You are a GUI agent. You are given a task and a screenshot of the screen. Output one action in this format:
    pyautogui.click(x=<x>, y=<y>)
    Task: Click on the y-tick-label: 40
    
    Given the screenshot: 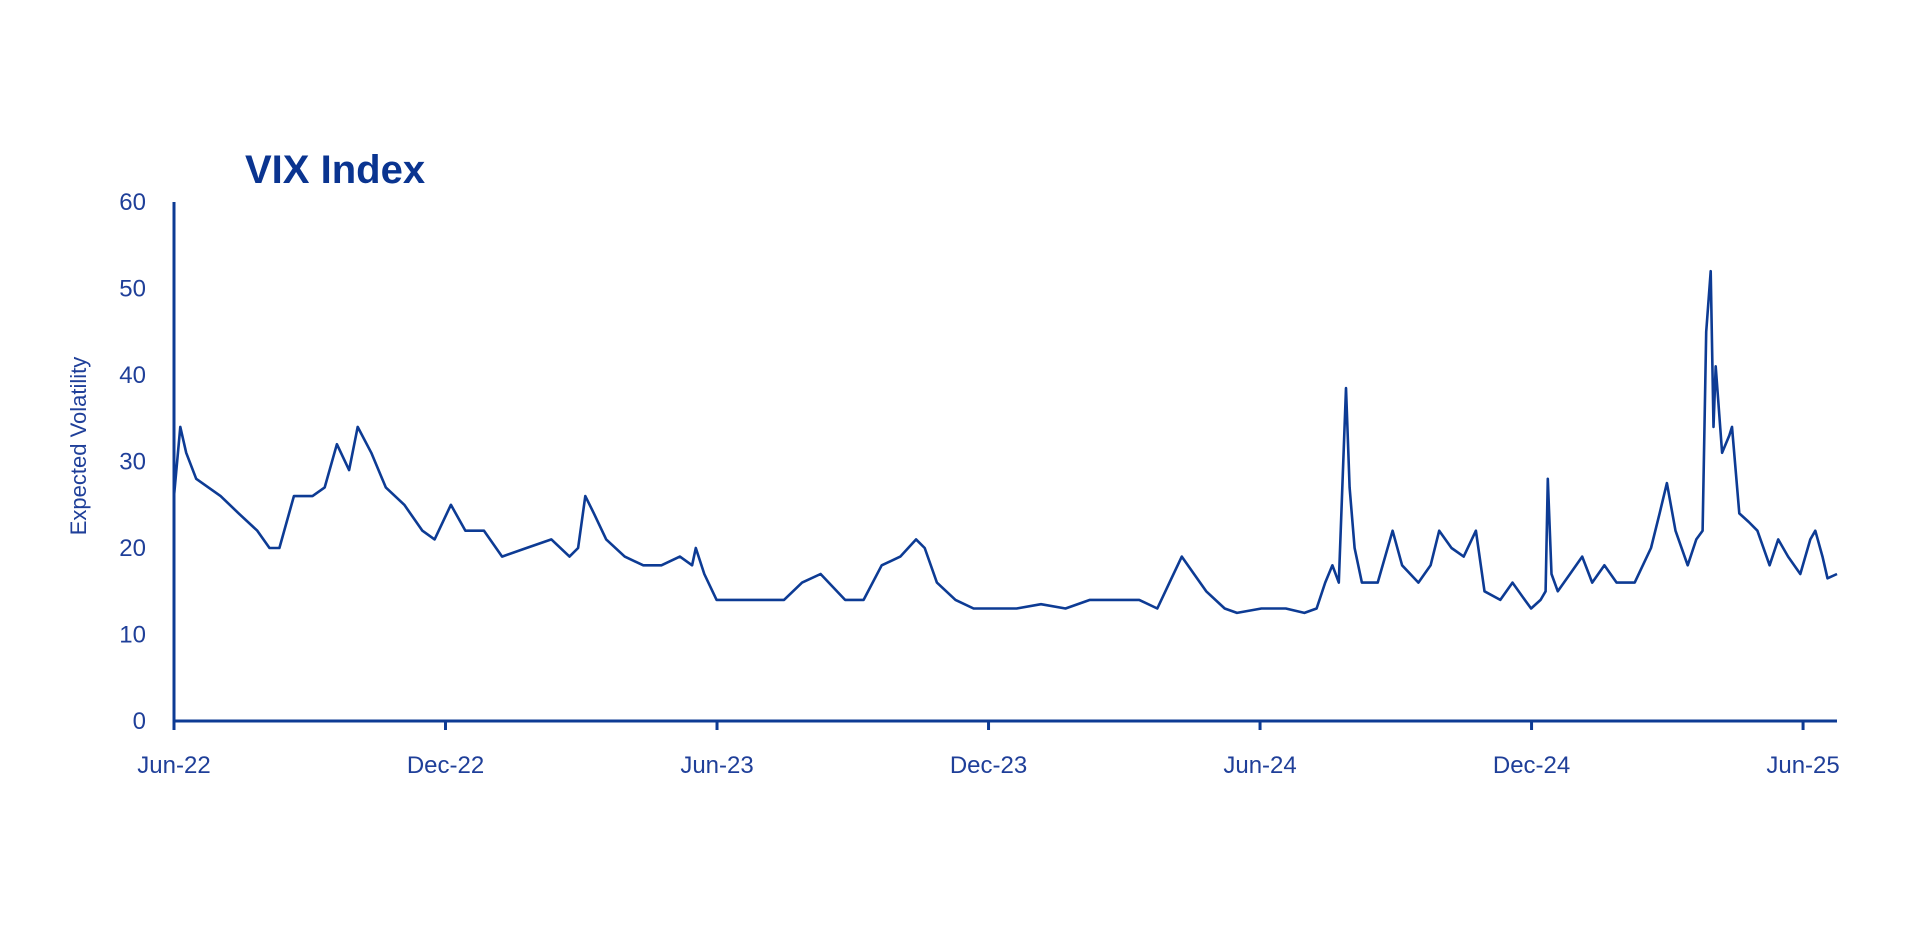 What is the action you would take?
    pyautogui.click(x=132, y=375)
    